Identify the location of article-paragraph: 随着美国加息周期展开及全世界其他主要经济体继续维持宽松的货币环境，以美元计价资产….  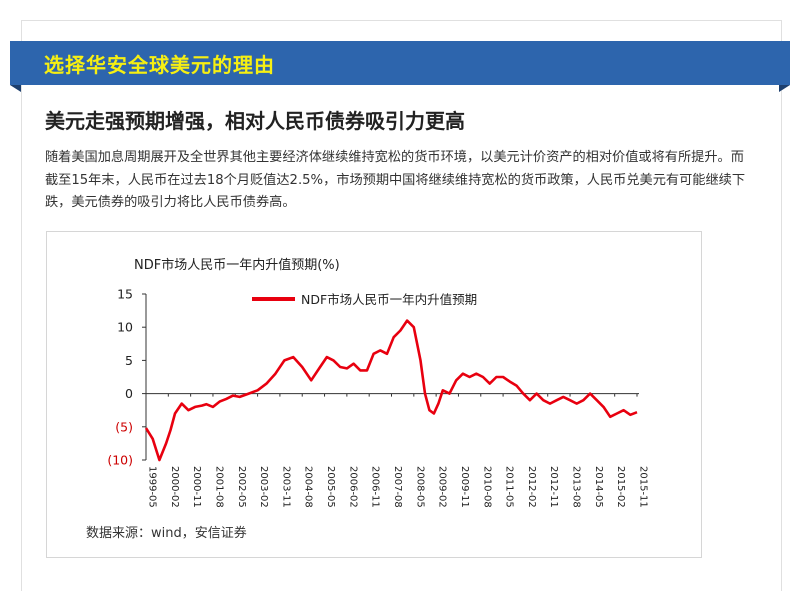
(395, 180).